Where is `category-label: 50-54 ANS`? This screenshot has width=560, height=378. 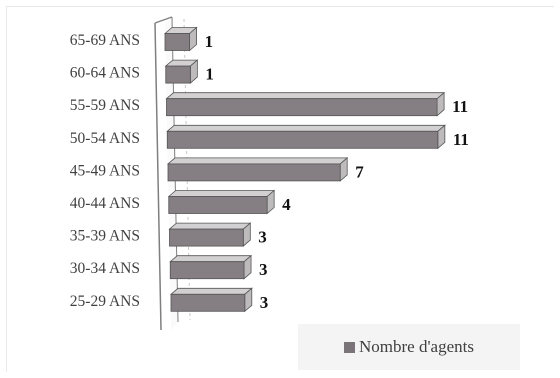
category-label: 50-54 ANS is located at coordinates (105, 138).